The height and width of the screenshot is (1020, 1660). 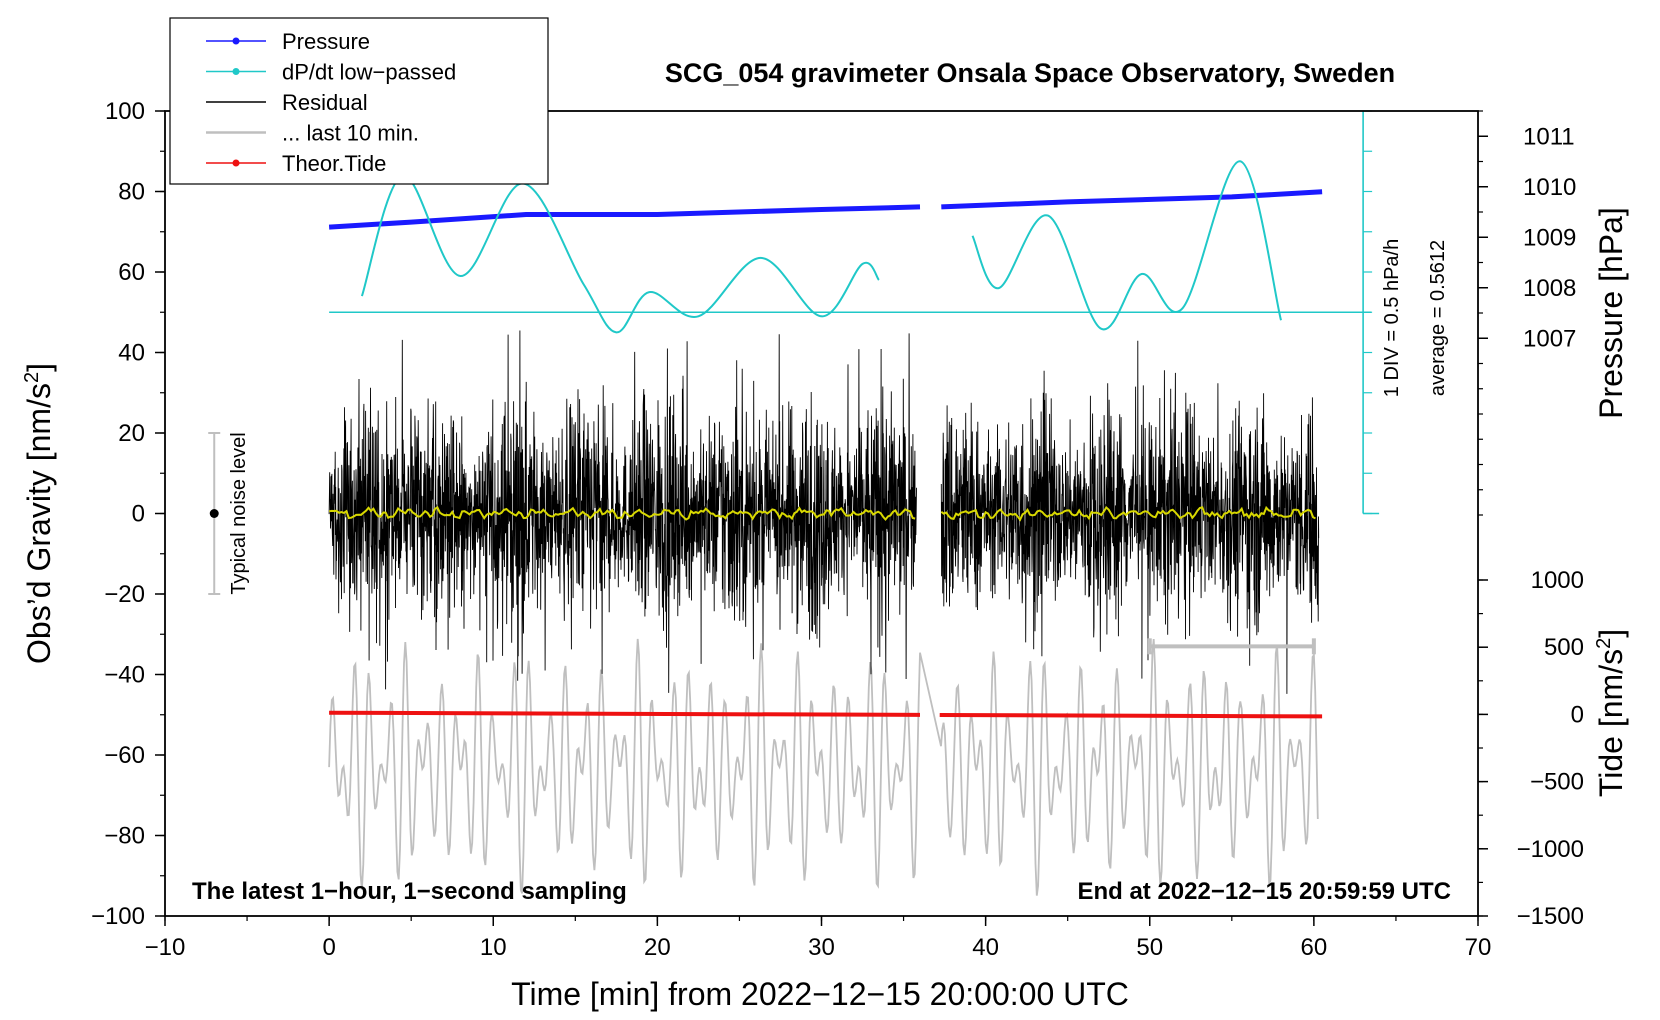 What do you see at coordinates (328, 947) in the screenshot?
I see `x-tick-label: 0` at bounding box center [328, 947].